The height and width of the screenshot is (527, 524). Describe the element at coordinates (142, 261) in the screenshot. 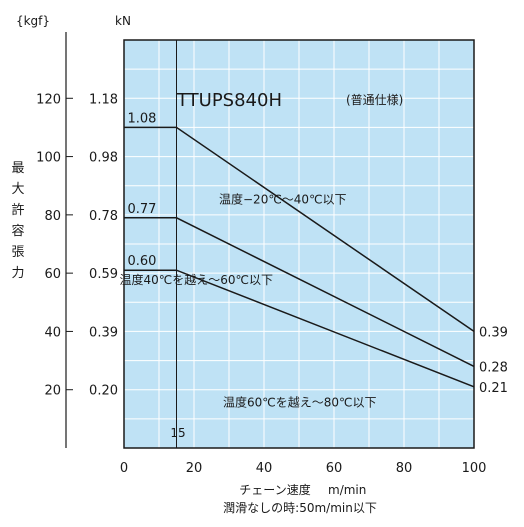

I see `series-start-label: 0.60` at that location.